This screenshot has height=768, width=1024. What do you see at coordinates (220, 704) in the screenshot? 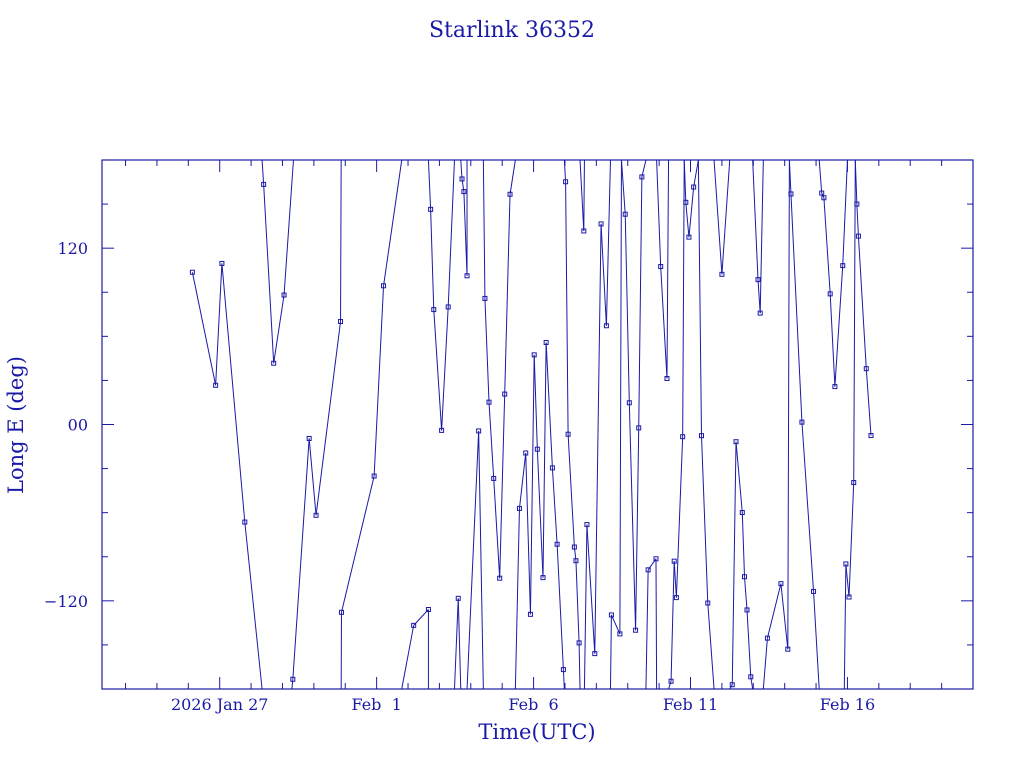
I see `x-tick-label: 2026 Jan 27` at bounding box center [220, 704].